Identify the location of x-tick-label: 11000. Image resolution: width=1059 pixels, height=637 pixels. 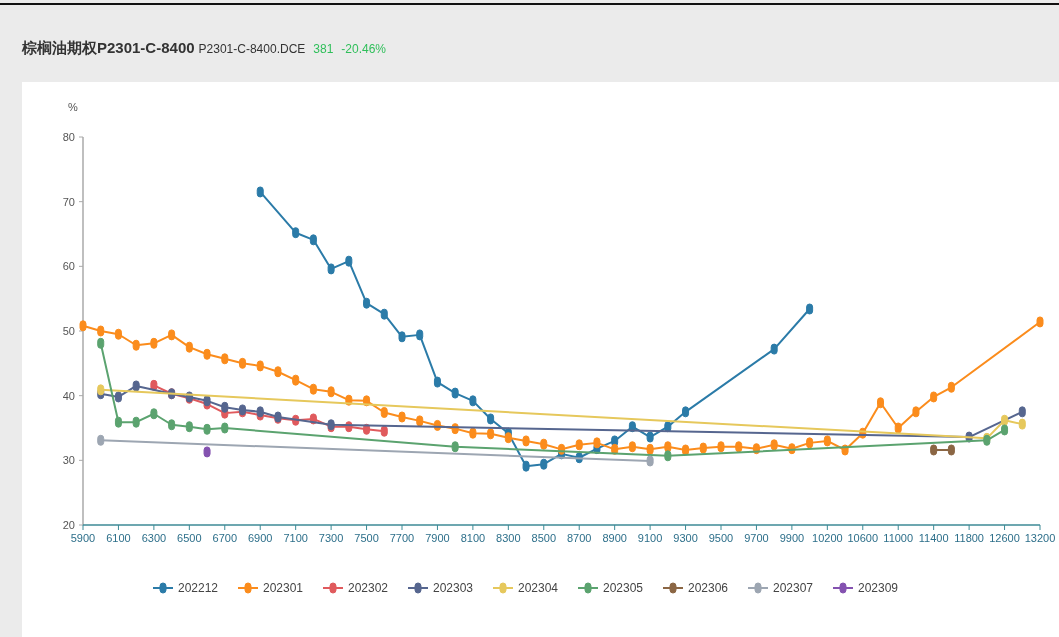
(898, 538).